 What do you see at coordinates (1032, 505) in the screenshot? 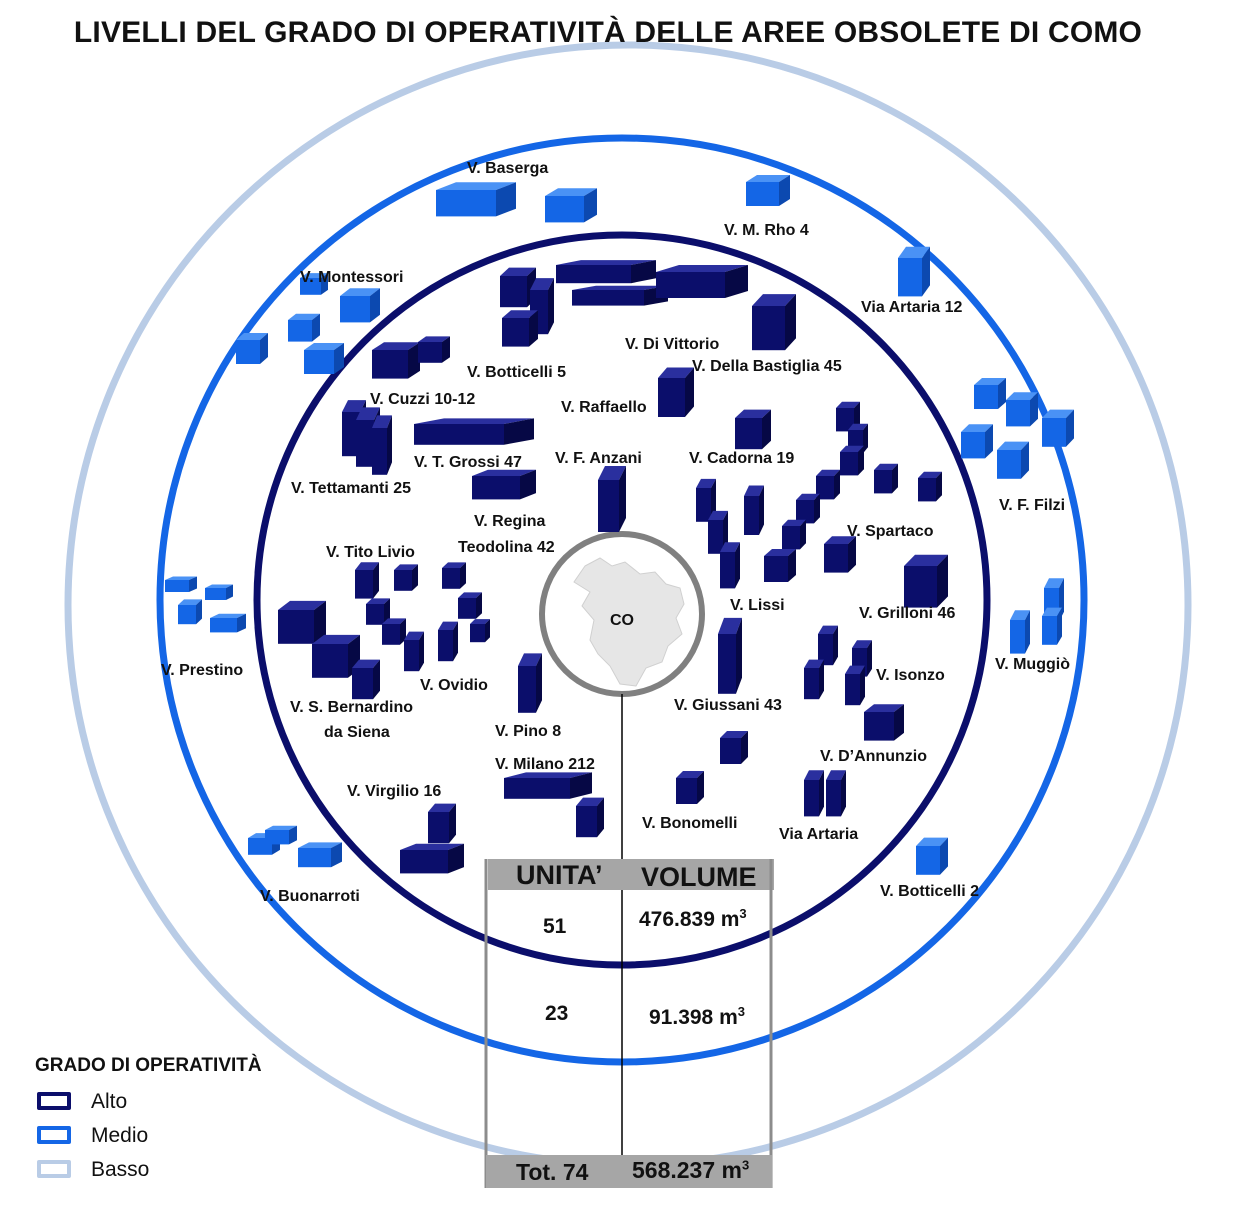
I see `label-f-filzi: V. F. Filzi` at bounding box center [1032, 505].